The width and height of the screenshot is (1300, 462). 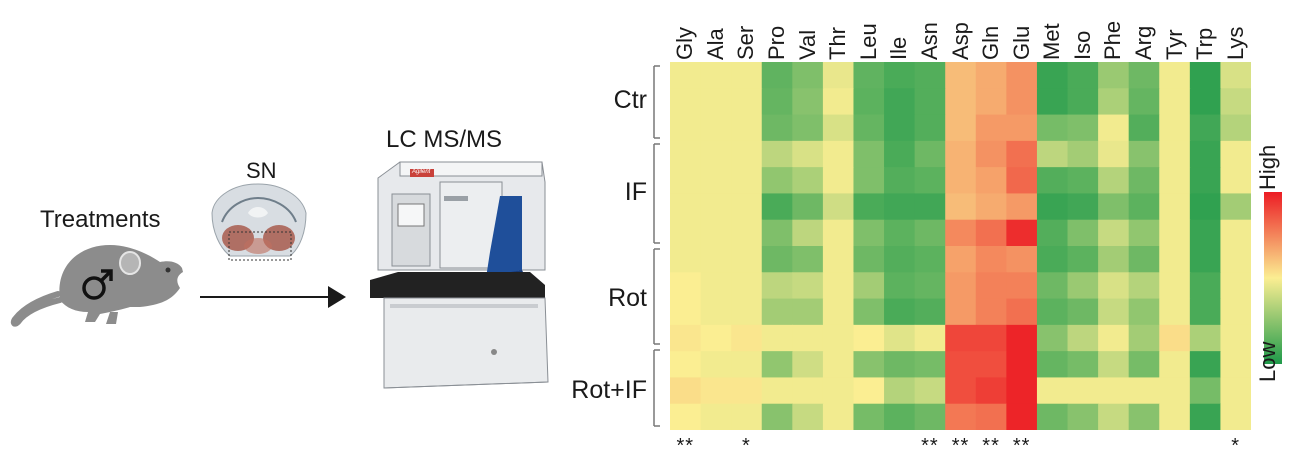 I want to click on significance-marker: **, so click(x=930, y=446).